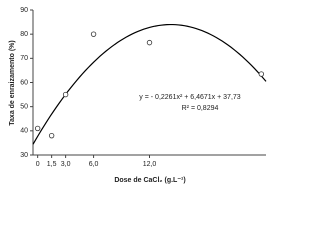  What do you see at coordinates (38, 164) in the screenshot?
I see `x-tick-label: 0` at bounding box center [38, 164].